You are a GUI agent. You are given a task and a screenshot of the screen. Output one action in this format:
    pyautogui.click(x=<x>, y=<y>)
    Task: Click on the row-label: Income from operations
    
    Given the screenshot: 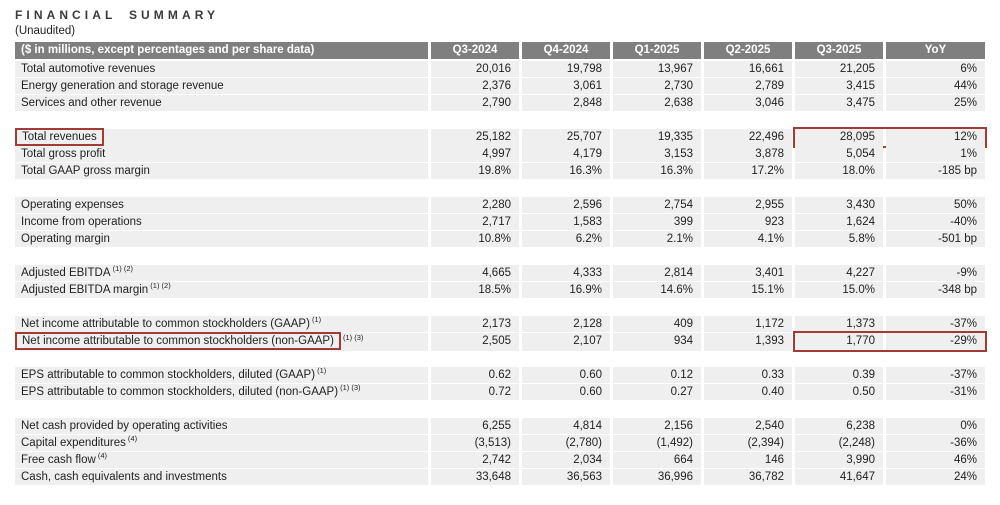 What is the action you would take?
    pyautogui.click(x=81, y=222)
    